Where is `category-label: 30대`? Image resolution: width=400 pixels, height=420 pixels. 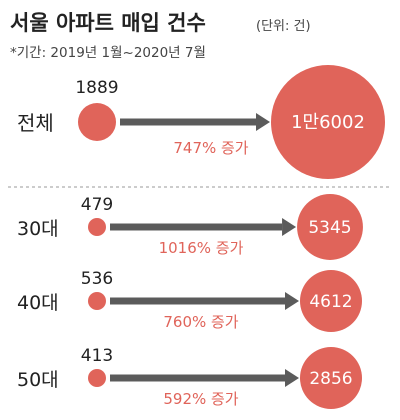
category-label: 30대 is located at coordinates (38, 229).